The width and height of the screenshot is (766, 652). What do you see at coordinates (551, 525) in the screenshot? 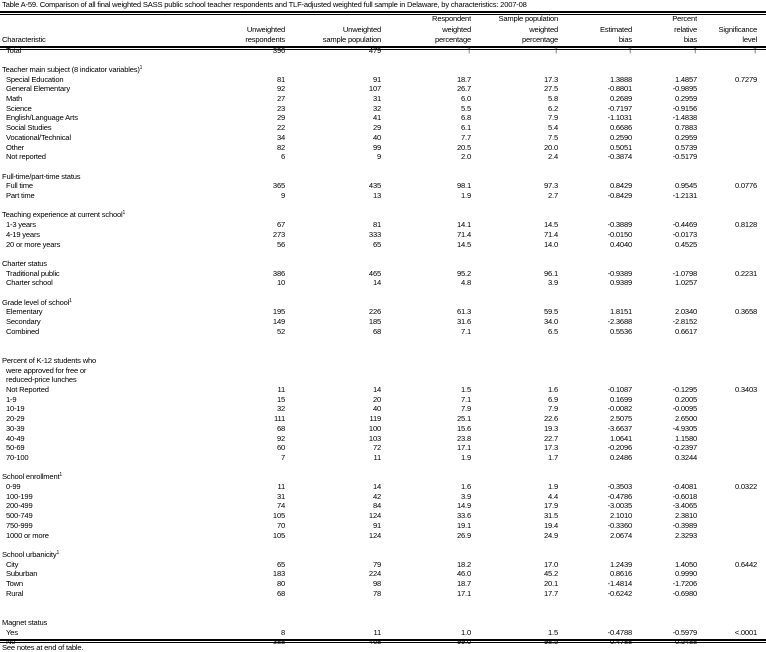
I see `cell-value: 19.4` at bounding box center [551, 525].